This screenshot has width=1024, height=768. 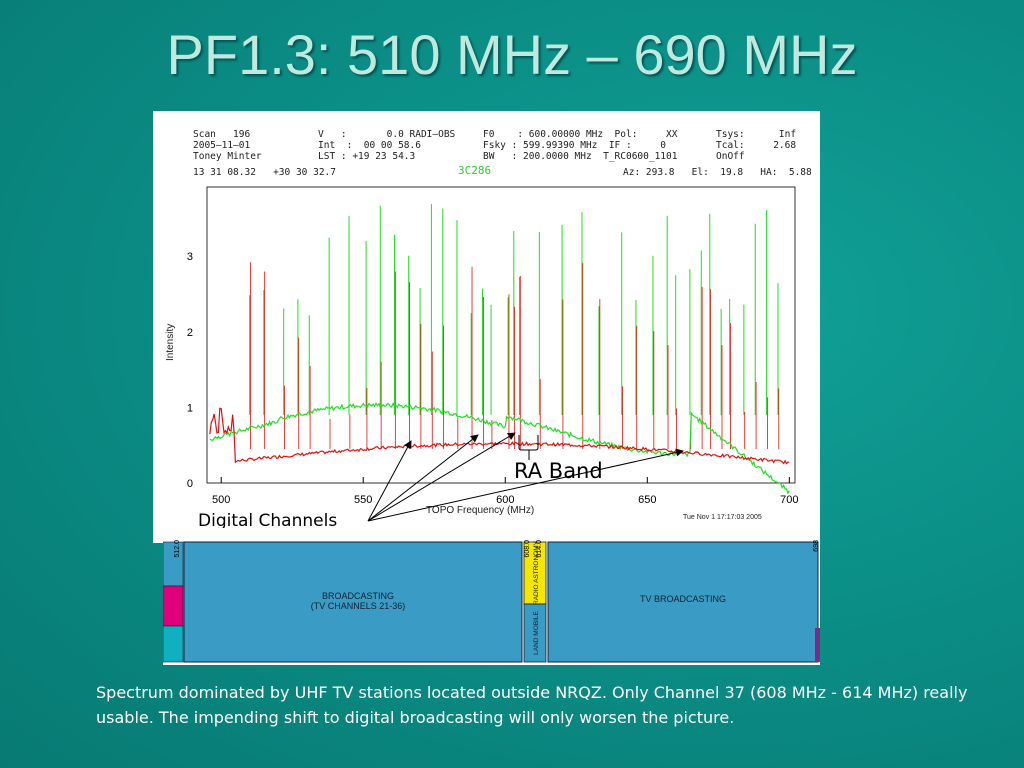 What do you see at coordinates (173, 606) in the screenshot?
I see `alloc-block-left-magenta` at bounding box center [173, 606].